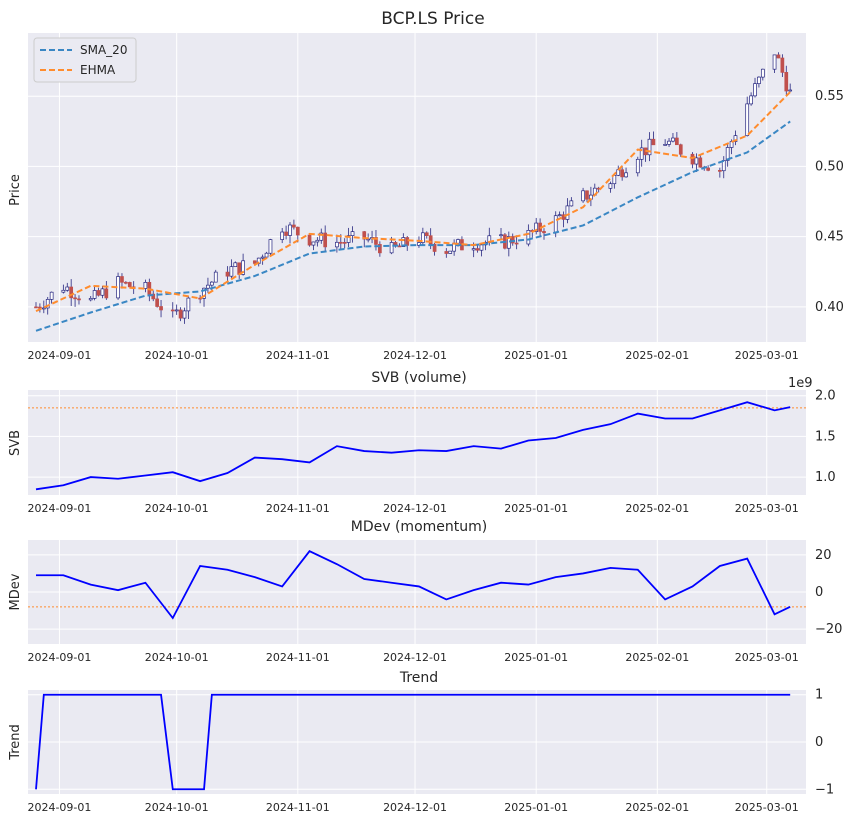 The height and width of the screenshot is (826, 852). What do you see at coordinates (800, 383) in the screenshot?
I see `svb-scale-label: 1e9` at bounding box center [800, 383].